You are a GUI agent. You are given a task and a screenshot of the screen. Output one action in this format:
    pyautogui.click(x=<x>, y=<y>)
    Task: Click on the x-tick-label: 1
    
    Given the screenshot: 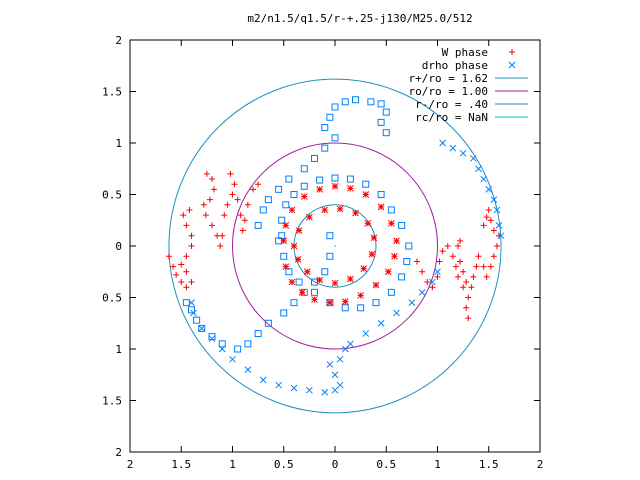 What is the action you would take?
    pyautogui.click(x=437, y=464)
    